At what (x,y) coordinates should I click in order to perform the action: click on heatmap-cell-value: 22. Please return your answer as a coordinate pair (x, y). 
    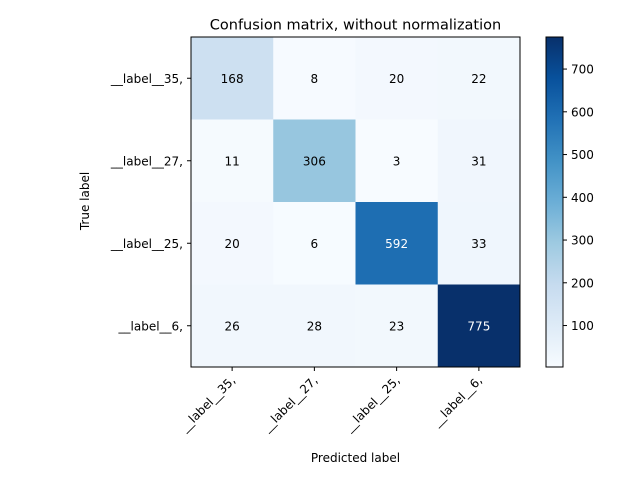
    Looking at the image, I should click on (478, 79).